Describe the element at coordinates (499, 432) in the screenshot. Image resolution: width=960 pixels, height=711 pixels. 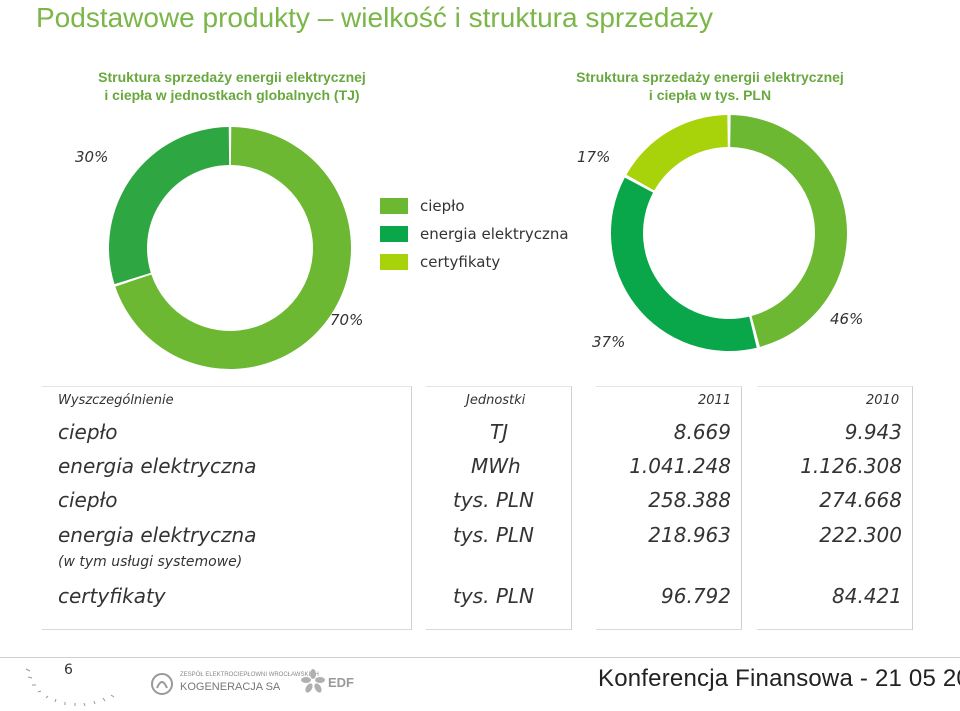
I see `table-cell-unit: TJ` at that location.